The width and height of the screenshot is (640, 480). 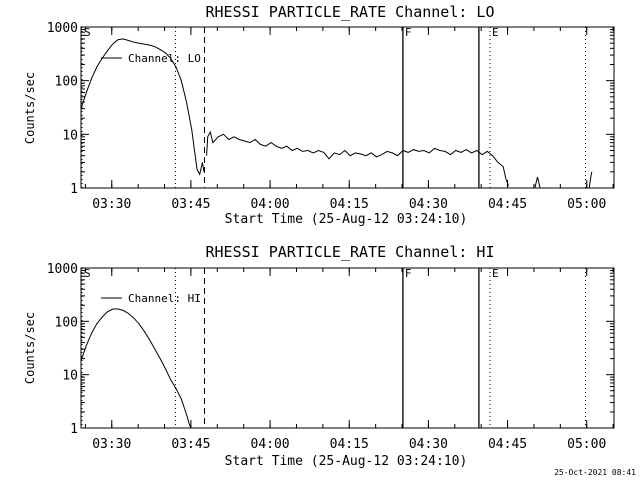 What do you see at coordinates (164, 58) in the screenshot?
I see `legend-label: Channel: LO` at bounding box center [164, 58].